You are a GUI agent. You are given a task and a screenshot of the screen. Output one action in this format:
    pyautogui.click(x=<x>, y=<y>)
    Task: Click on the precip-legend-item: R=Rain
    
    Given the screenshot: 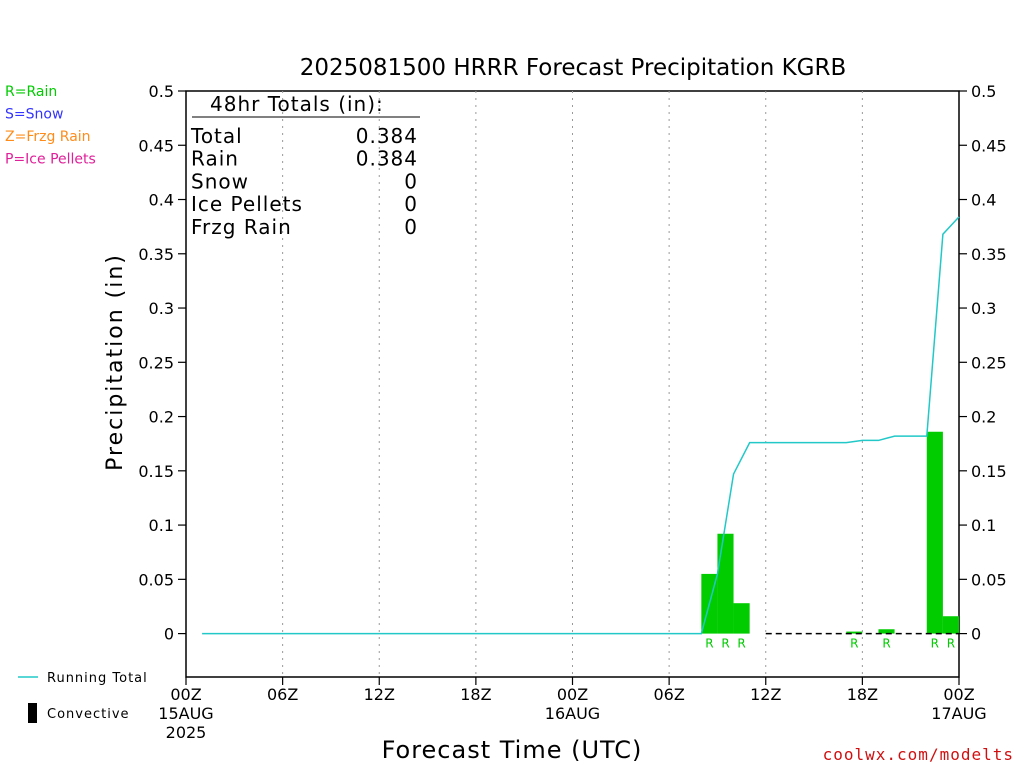 What is the action you would take?
    pyautogui.click(x=31, y=92)
    